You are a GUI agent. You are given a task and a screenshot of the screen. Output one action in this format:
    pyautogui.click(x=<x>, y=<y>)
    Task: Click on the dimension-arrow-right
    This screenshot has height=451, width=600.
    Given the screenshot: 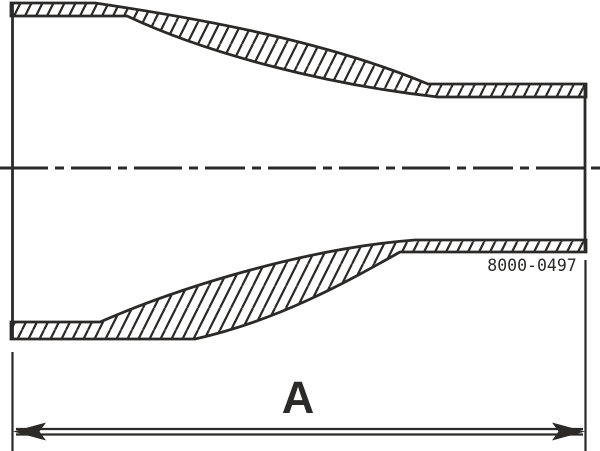 What is the action you would take?
    pyautogui.click(x=568, y=431)
    